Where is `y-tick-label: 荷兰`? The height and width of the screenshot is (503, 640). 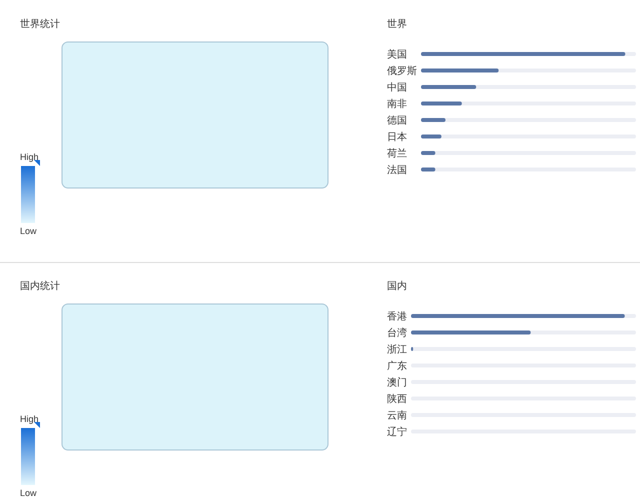 y-tick-label: 荷兰 is located at coordinates (397, 154).